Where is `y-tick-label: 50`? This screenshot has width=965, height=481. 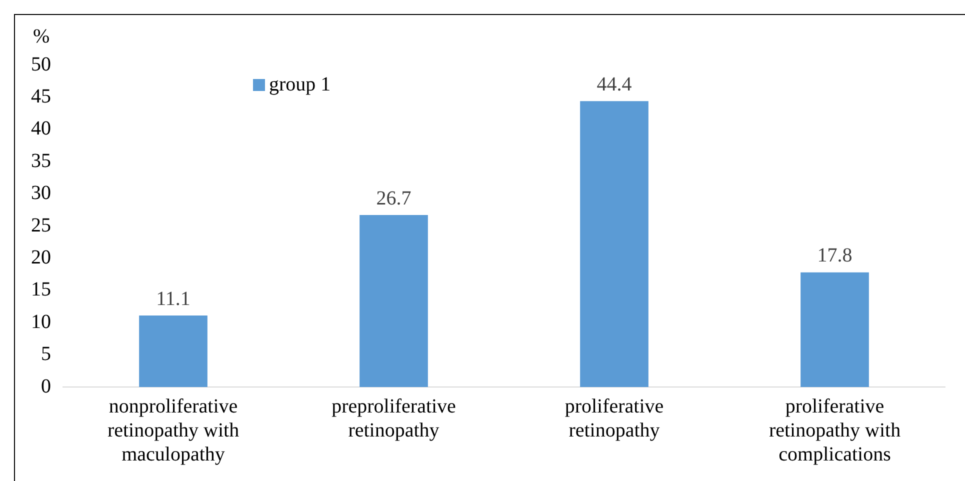 y-tick-label: 50 is located at coordinates (41, 64).